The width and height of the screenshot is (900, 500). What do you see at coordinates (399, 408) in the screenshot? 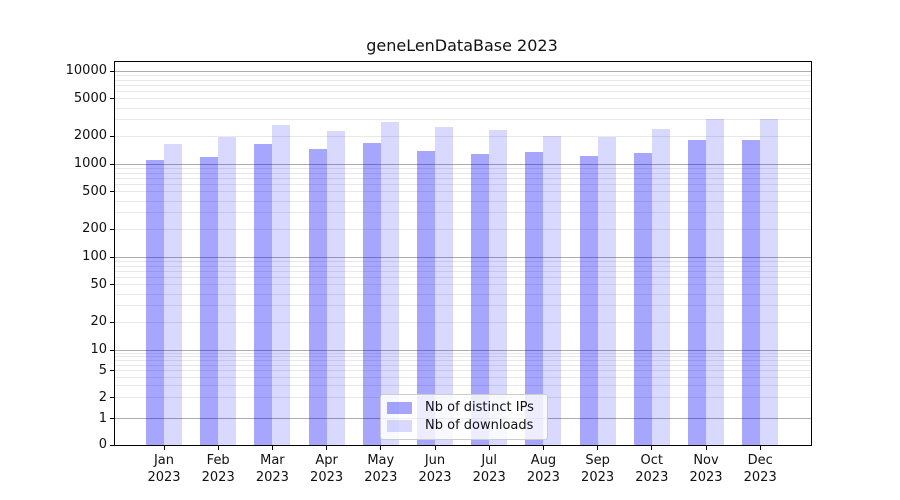
I see `legend-swatch-distinct-ips` at bounding box center [399, 408].